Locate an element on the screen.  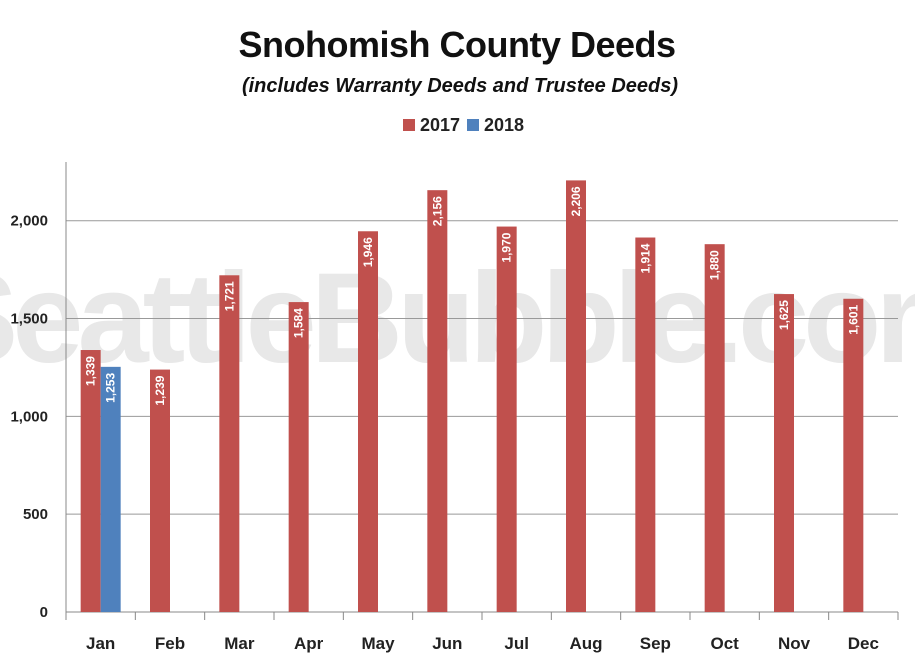
bar-2017-nov is located at coordinates (784, 453).